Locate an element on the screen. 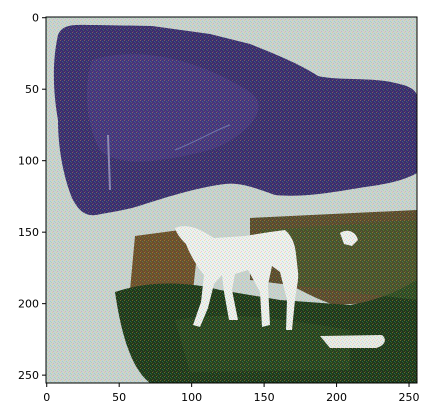 The height and width of the screenshot is (418, 431). y-axis: 0 50 100 150 200 250 is located at coordinates (32, 197).